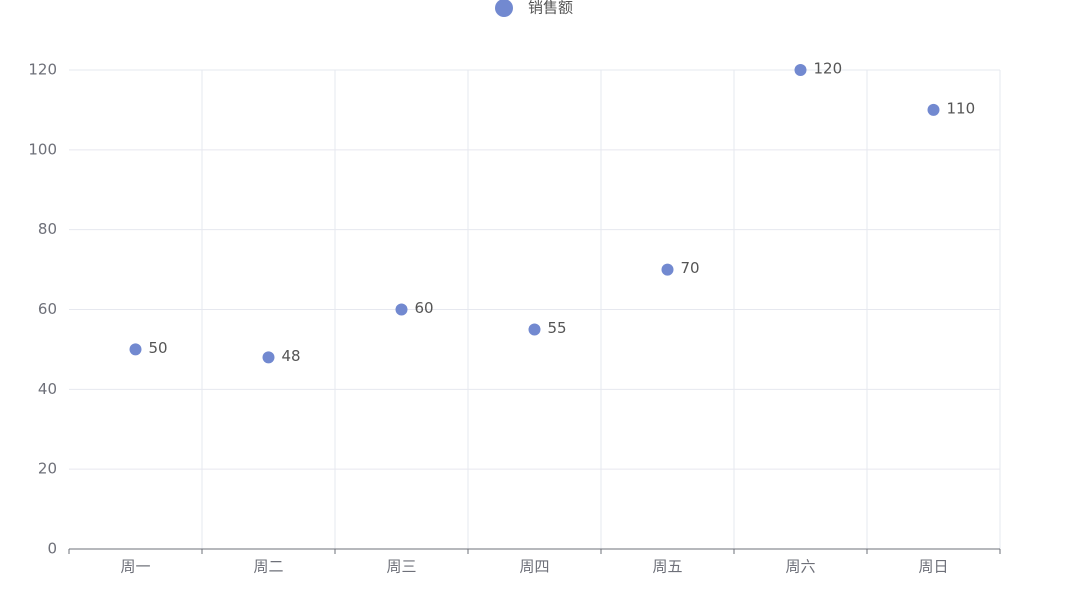 The image size is (1080, 608). I want to click on value-label: 50, so click(158, 348).